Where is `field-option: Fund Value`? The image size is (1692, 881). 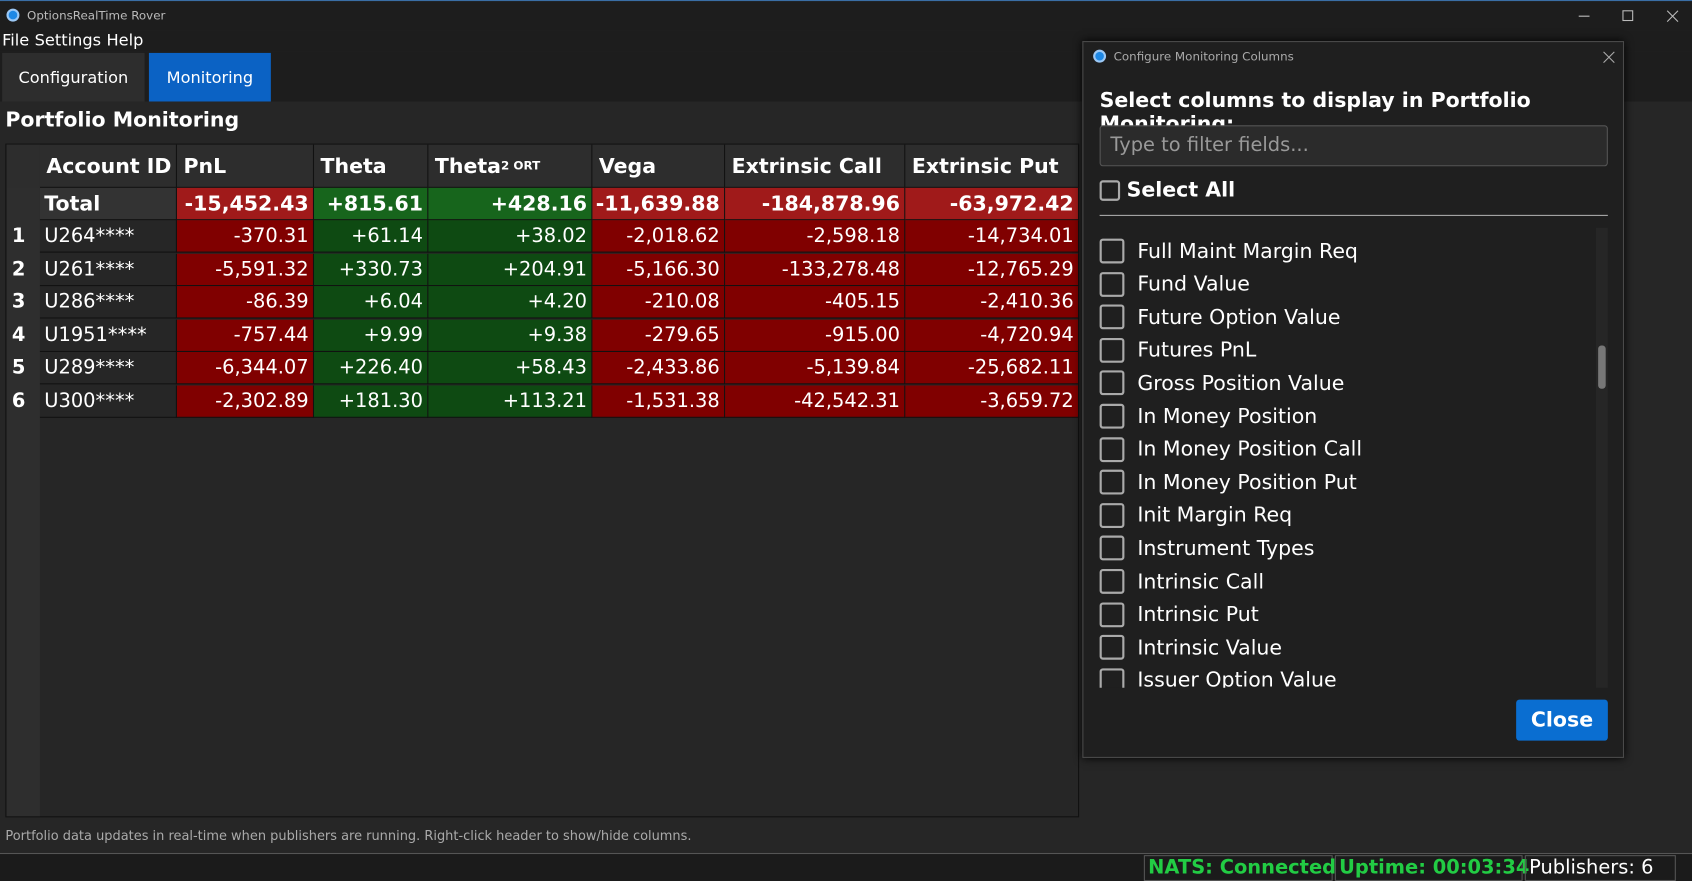 field-option: Fund Value is located at coordinates (1340, 283).